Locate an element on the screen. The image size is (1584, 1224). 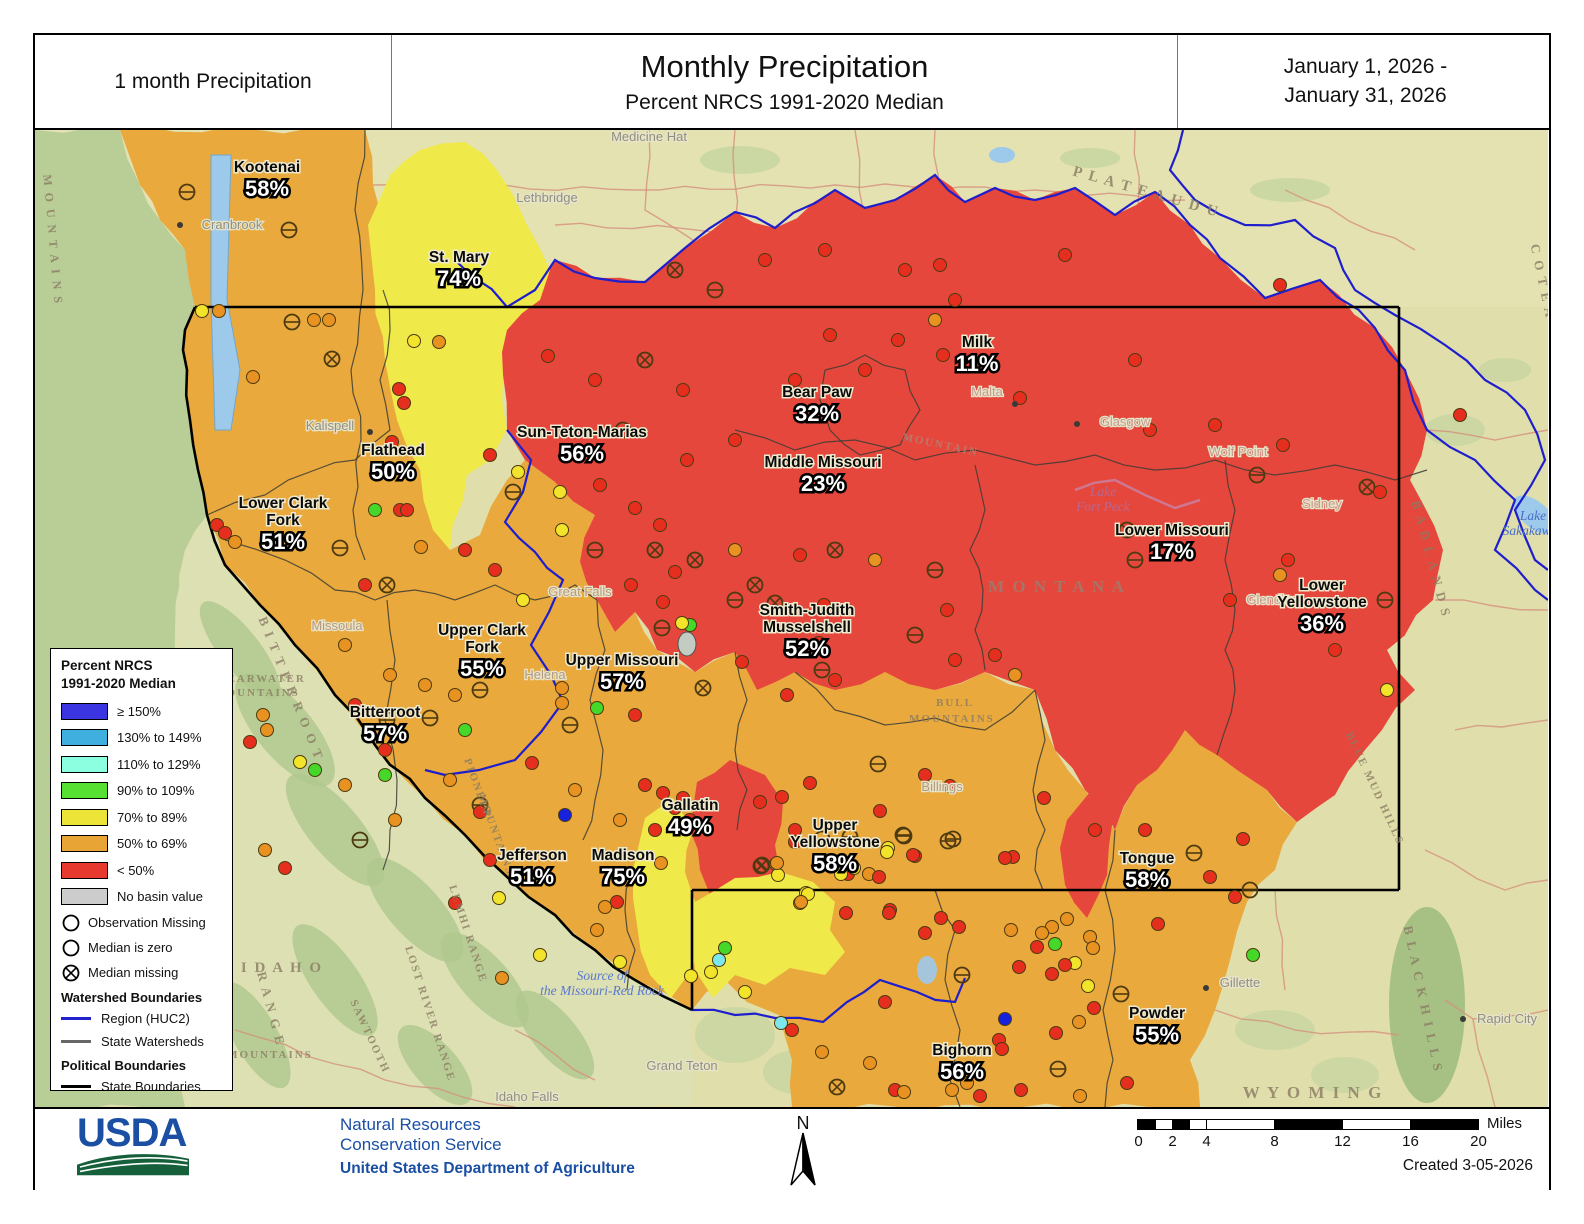
legend-class-label: 70% to 89% is located at coordinates (152, 817).